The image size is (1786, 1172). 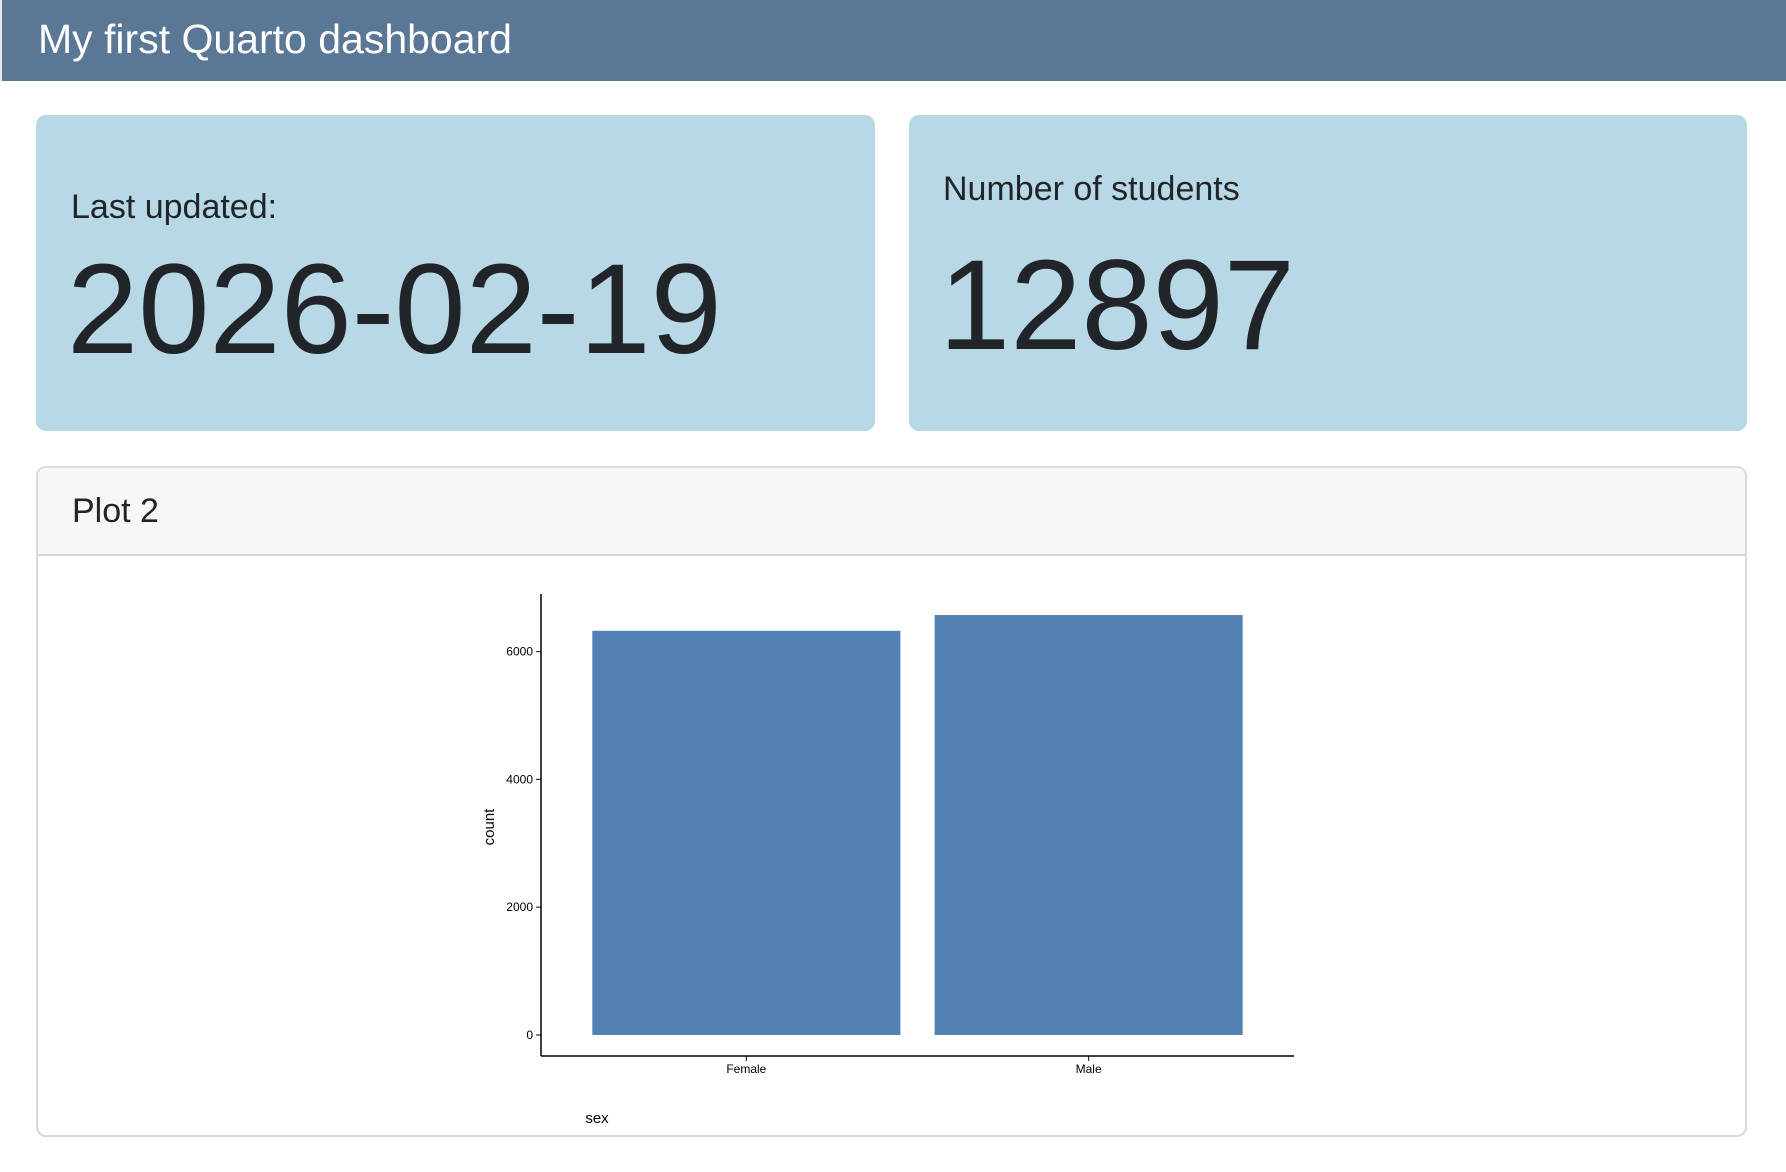 I want to click on x-axis-label: sex, so click(x=597, y=1118).